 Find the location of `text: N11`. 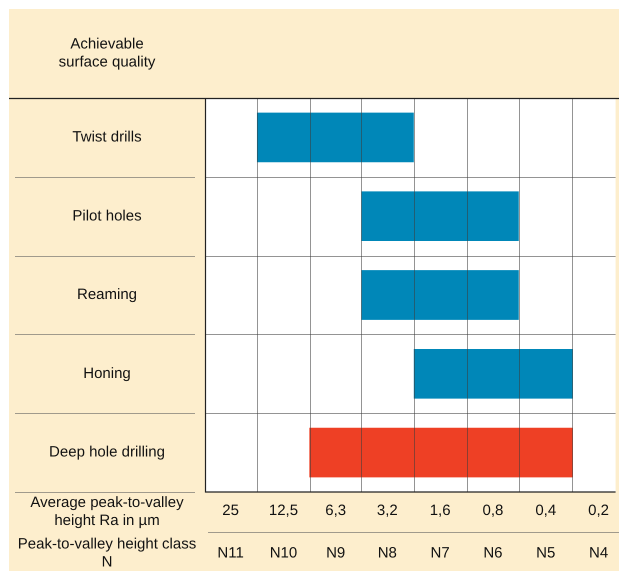

text: N11 is located at coordinates (230, 553).